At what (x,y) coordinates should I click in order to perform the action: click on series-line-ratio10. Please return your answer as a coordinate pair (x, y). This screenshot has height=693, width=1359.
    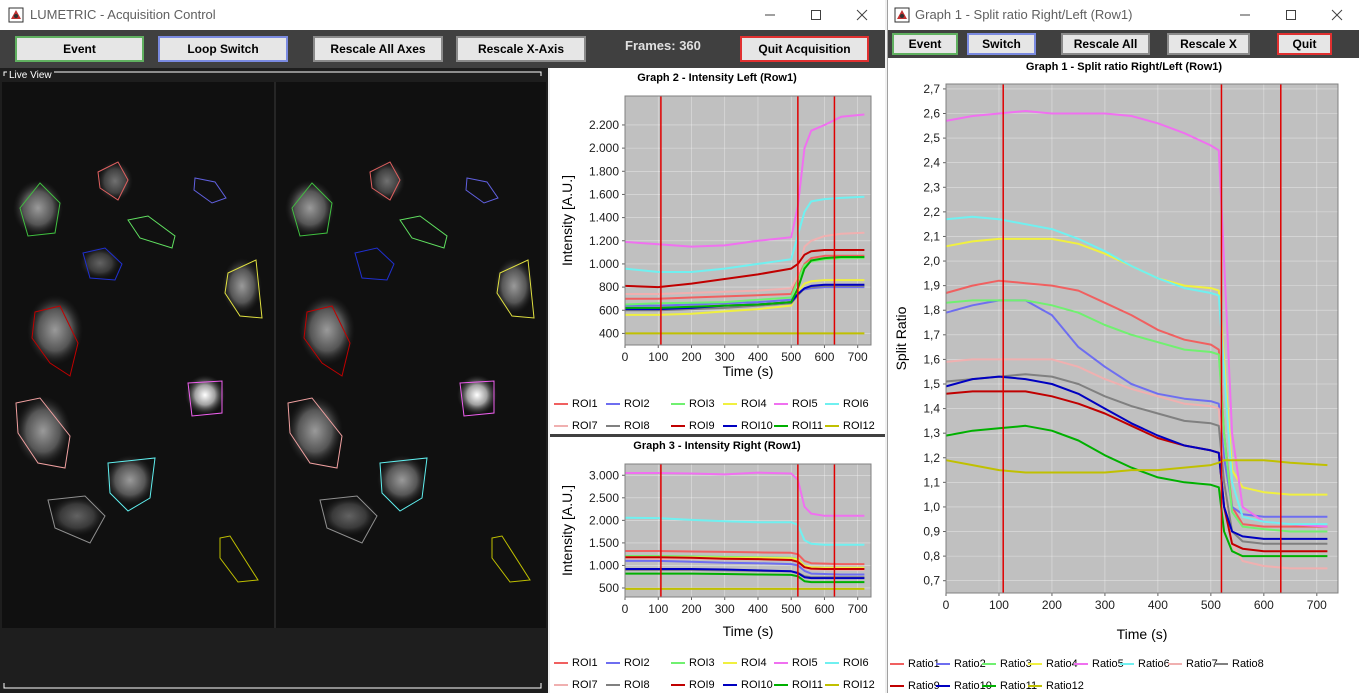
    Looking at the image, I should click on (1136, 457).